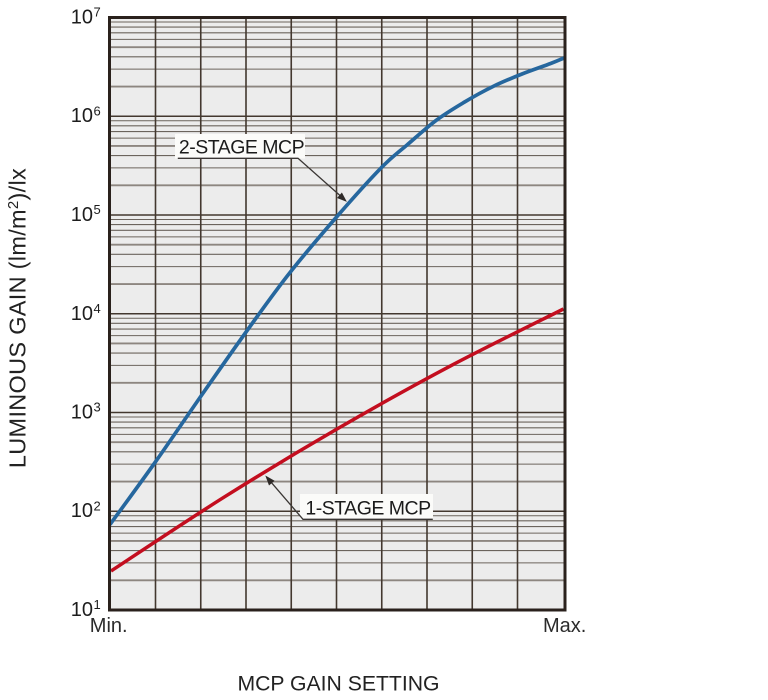 The image size is (768, 700). What do you see at coordinates (97, 111) in the screenshot?
I see `svg-text: 6` at bounding box center [97, 111].